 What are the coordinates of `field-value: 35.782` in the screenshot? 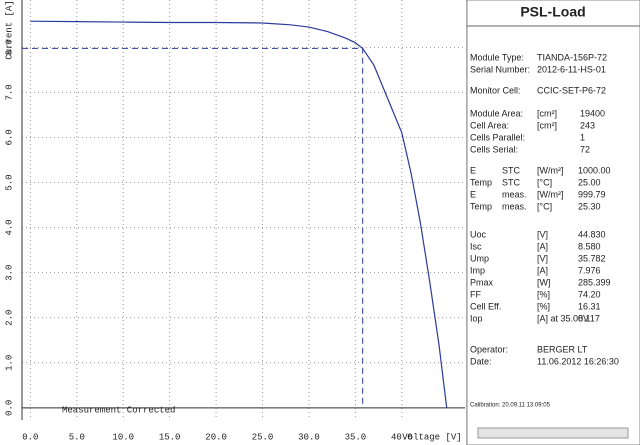 It's located at (592, 258).